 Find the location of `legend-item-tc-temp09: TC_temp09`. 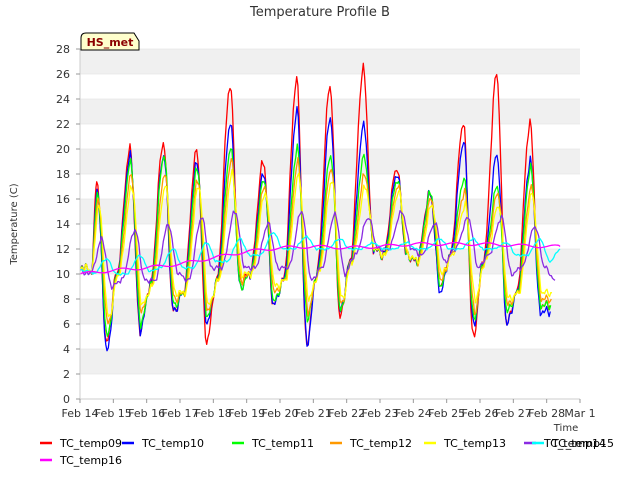

legend-item-tc-temp09: TC_temp09 is located at coordinates (81, 443).